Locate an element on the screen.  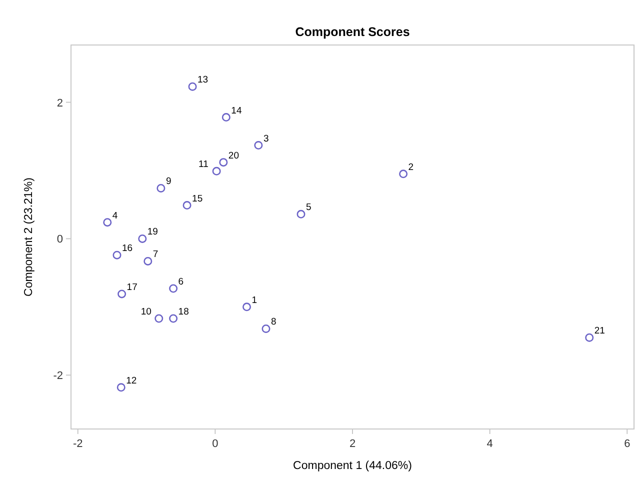
annotation: 1 is located at coordinates (255, 300).